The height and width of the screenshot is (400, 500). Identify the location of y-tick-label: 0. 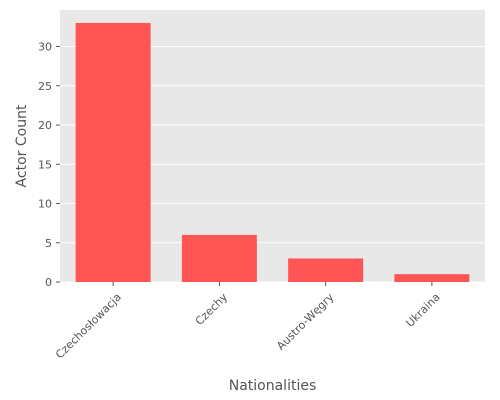
(48, 282).